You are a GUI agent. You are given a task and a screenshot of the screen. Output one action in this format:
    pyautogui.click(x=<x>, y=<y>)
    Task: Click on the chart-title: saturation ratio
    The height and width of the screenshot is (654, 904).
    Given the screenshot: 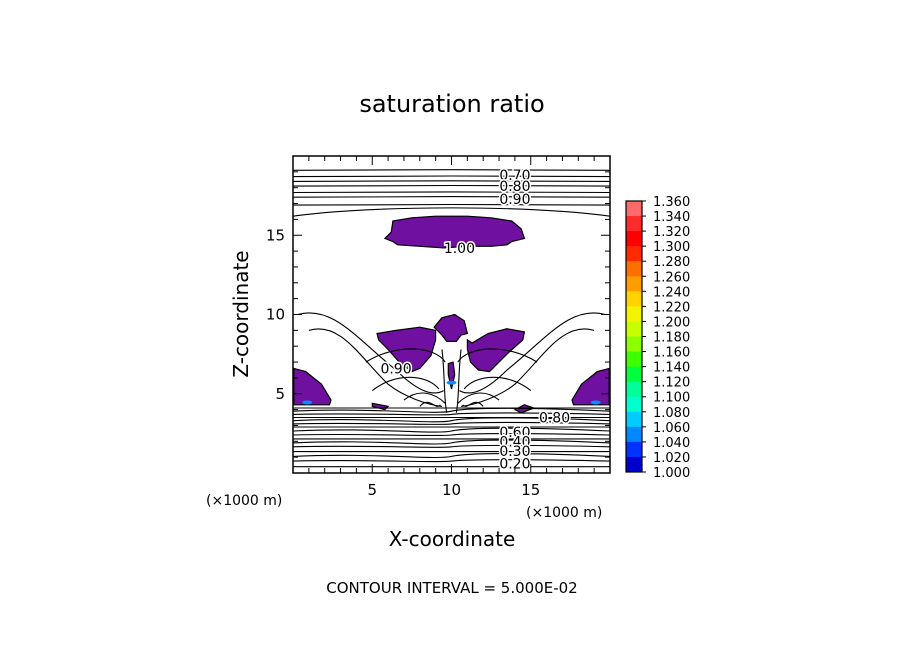 What is the action you would take?
    pyautogui.click(x=451, y=104)
    